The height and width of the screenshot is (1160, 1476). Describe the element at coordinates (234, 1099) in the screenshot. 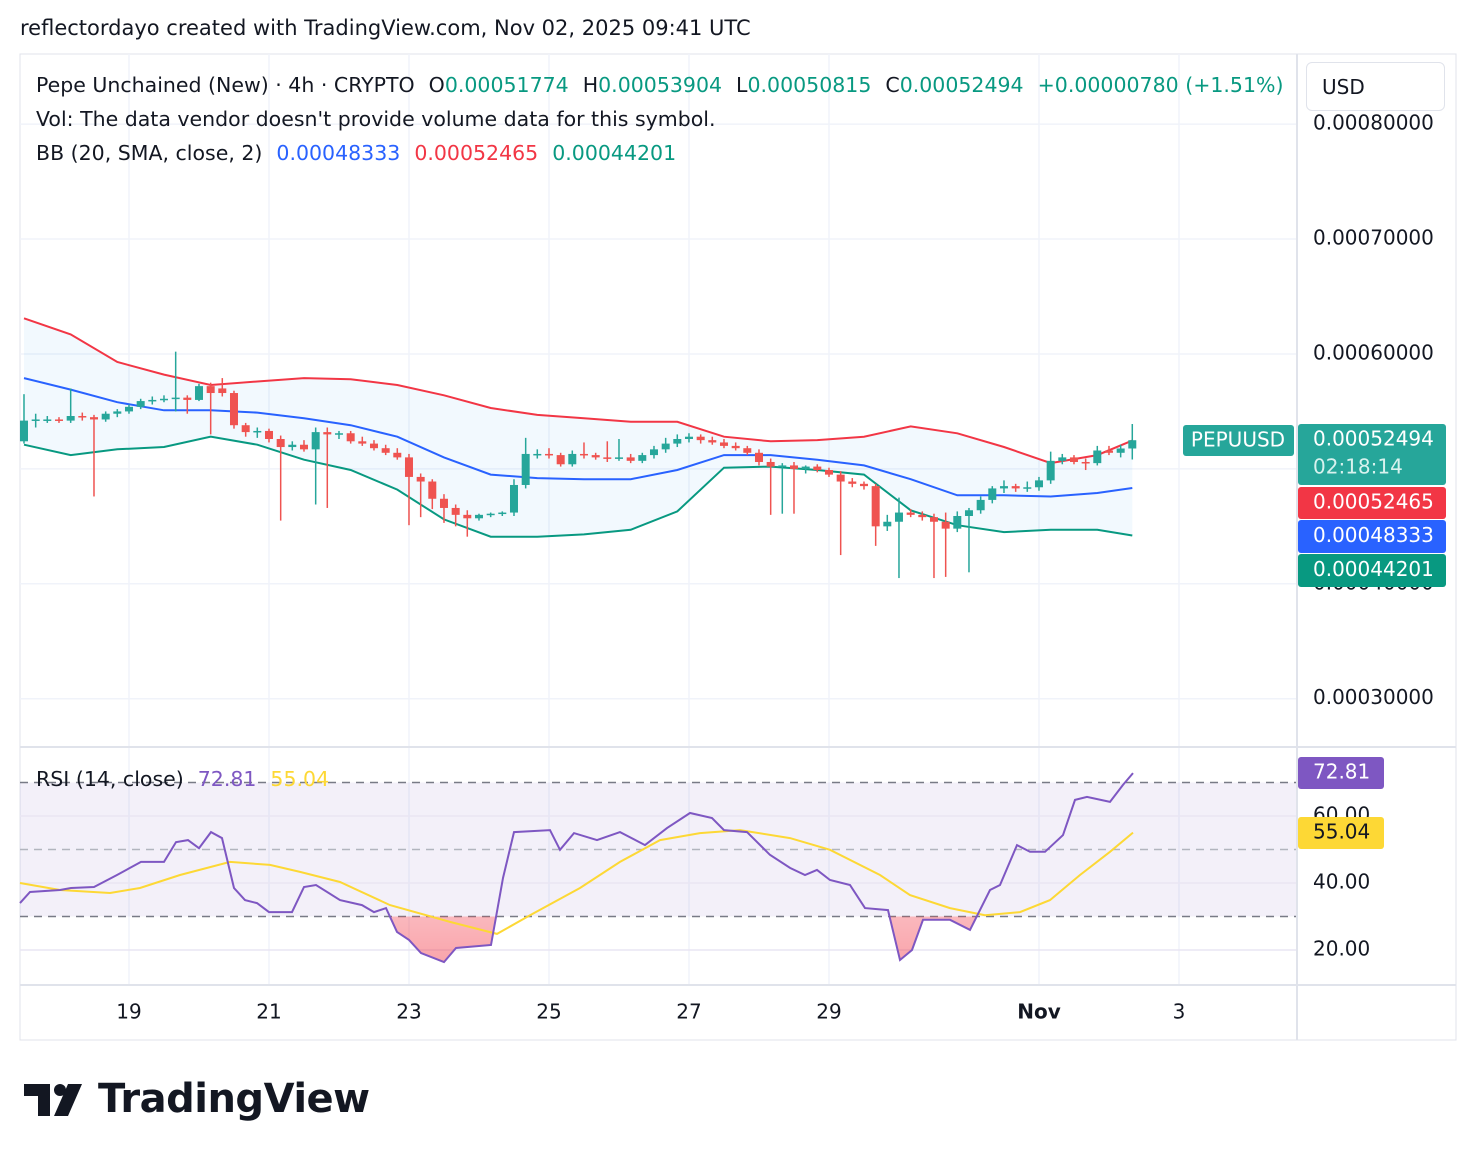

I see `logo-text: TradingView` at that location.